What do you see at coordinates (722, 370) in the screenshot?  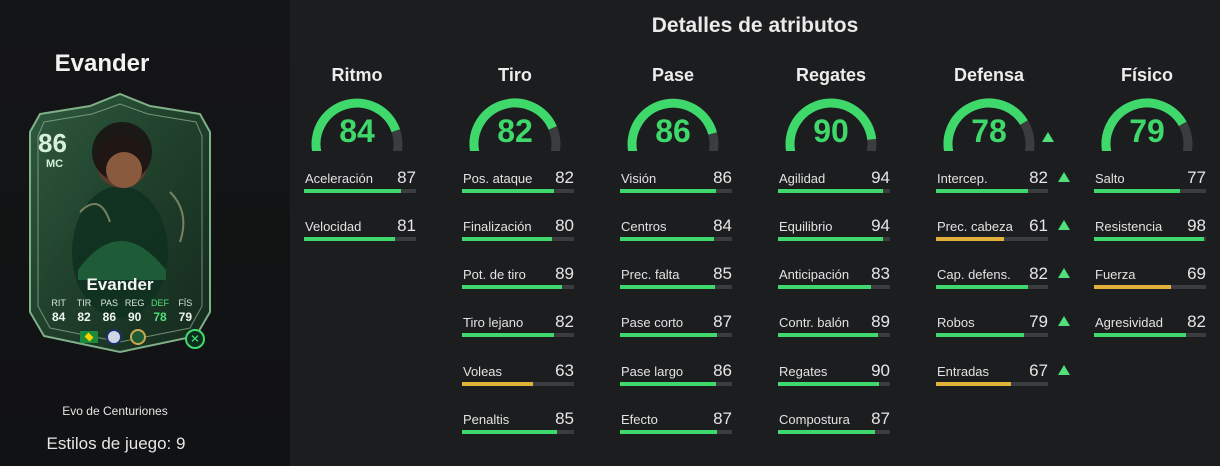 I see `stat-value: 86` at bounding box center [722, 370].